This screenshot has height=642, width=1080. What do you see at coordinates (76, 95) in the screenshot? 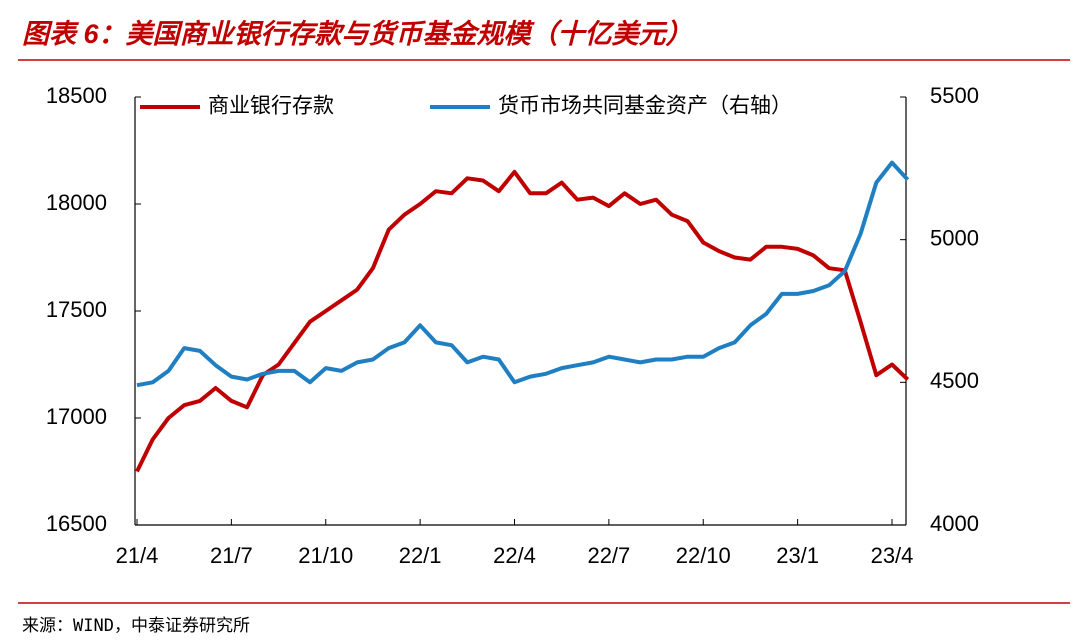
I see `y-tick-label: 18500` at bounding box center [76, 95].